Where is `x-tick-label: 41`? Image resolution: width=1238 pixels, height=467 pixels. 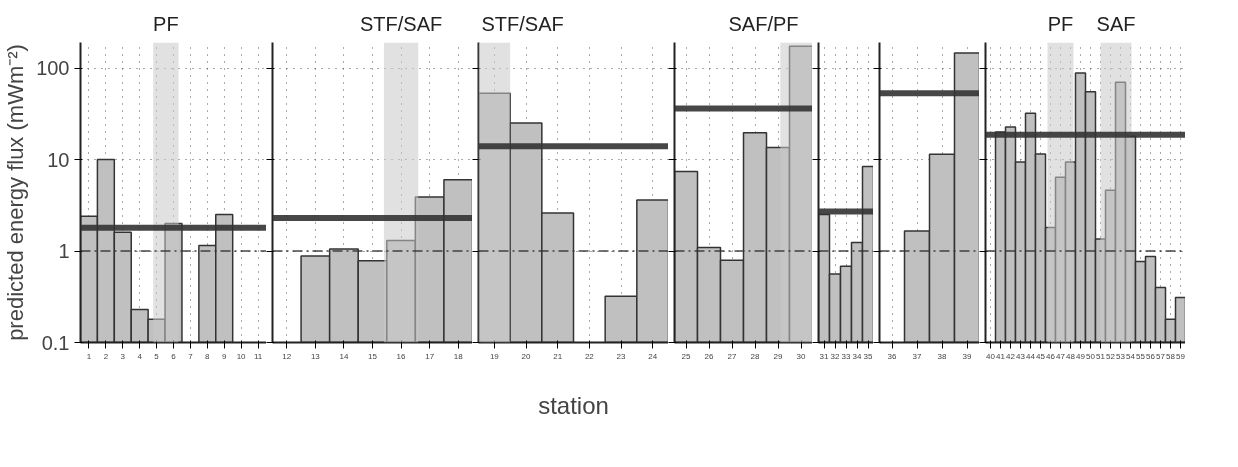 x-tick-label: 41 is located at coordinates (1001, 356).